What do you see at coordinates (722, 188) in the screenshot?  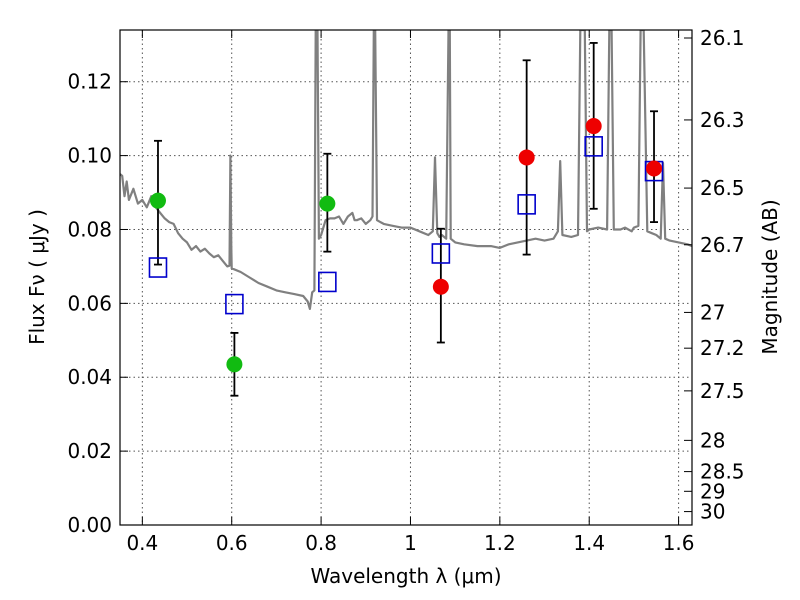 I see `y2-tick-label: 26.5` at bounding box center [722, 188].